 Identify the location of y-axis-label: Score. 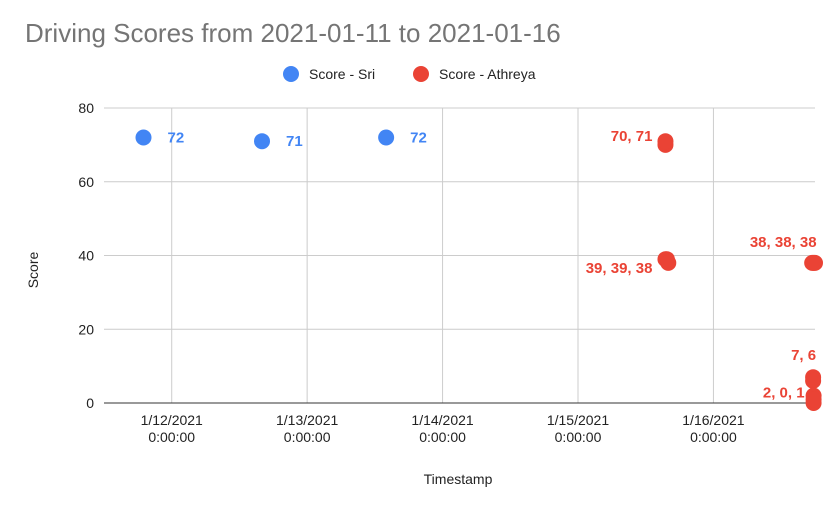
(33, 270).